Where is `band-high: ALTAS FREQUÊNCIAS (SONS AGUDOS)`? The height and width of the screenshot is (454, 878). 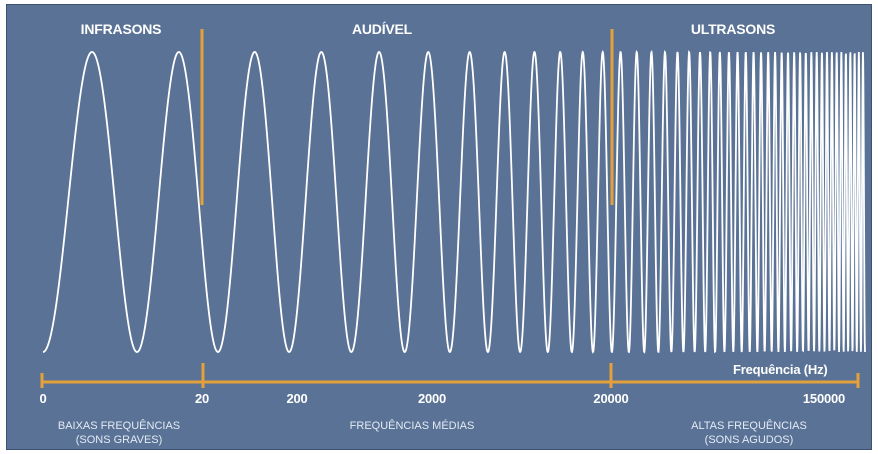 band-high: ALTAS FREQUÊNCIAS (SONS AGUDOS) is located at coordinates (749, 433).